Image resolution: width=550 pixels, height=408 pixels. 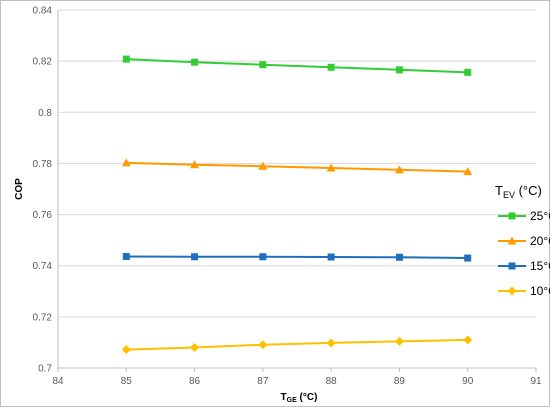 What do you see at coordinates (524, 241) in the screenshot?
I see `legend-entry: 20°C` at bounding box center [524, 241].